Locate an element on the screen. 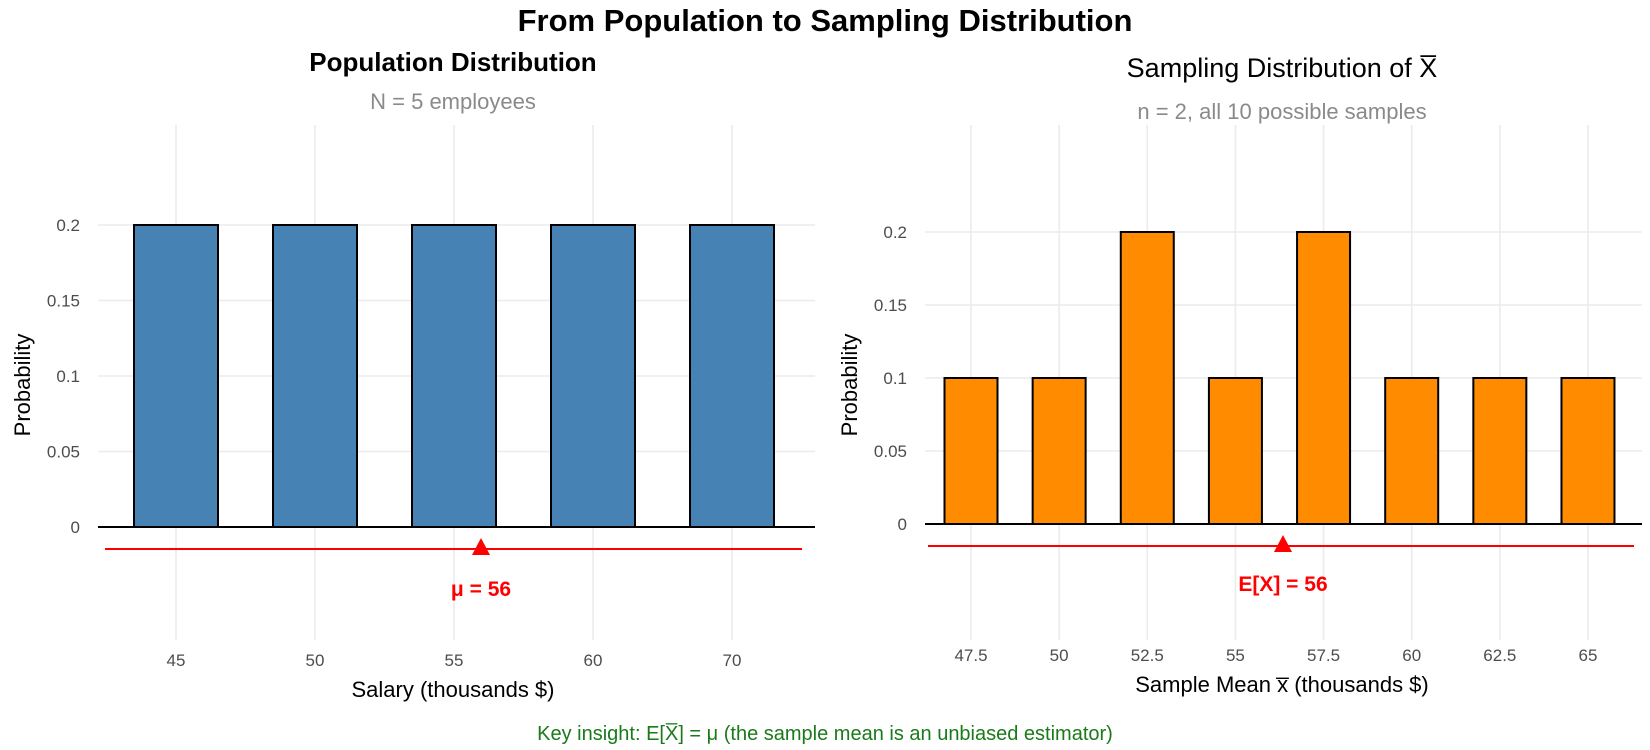 The image size is (1650, 750). population-x-tick: 45 is located at coordinates (176, 660).